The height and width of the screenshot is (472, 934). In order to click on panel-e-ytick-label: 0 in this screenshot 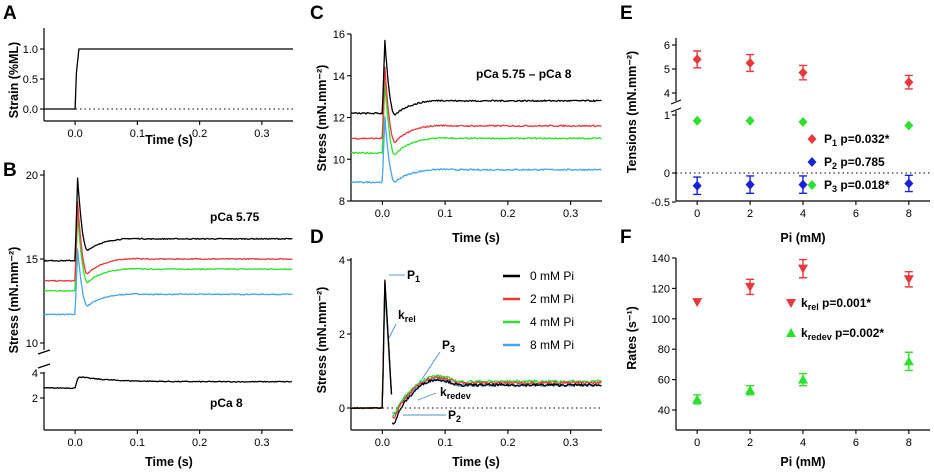, I will do `click(667, 174)`.